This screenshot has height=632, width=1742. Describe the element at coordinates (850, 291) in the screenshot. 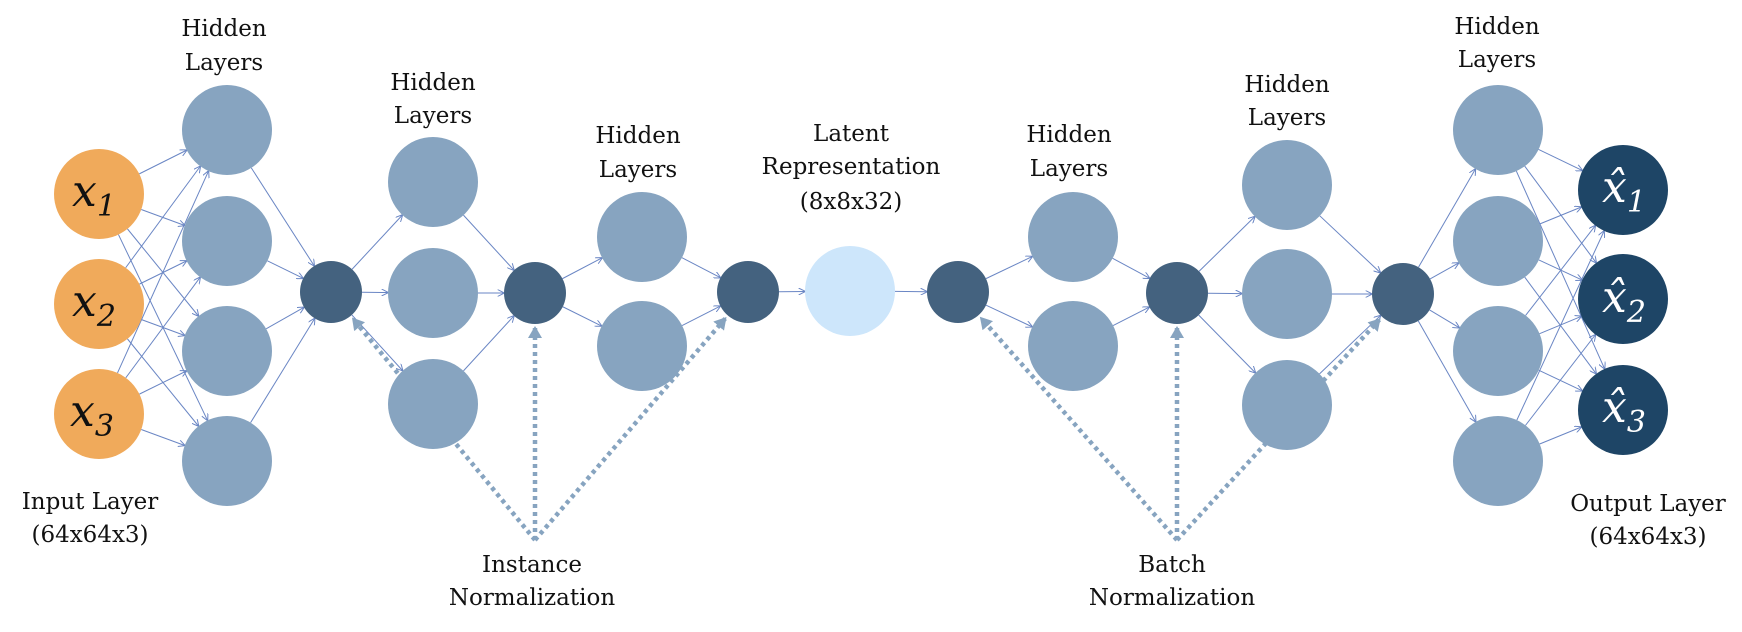

I see `latent-node` at that location.